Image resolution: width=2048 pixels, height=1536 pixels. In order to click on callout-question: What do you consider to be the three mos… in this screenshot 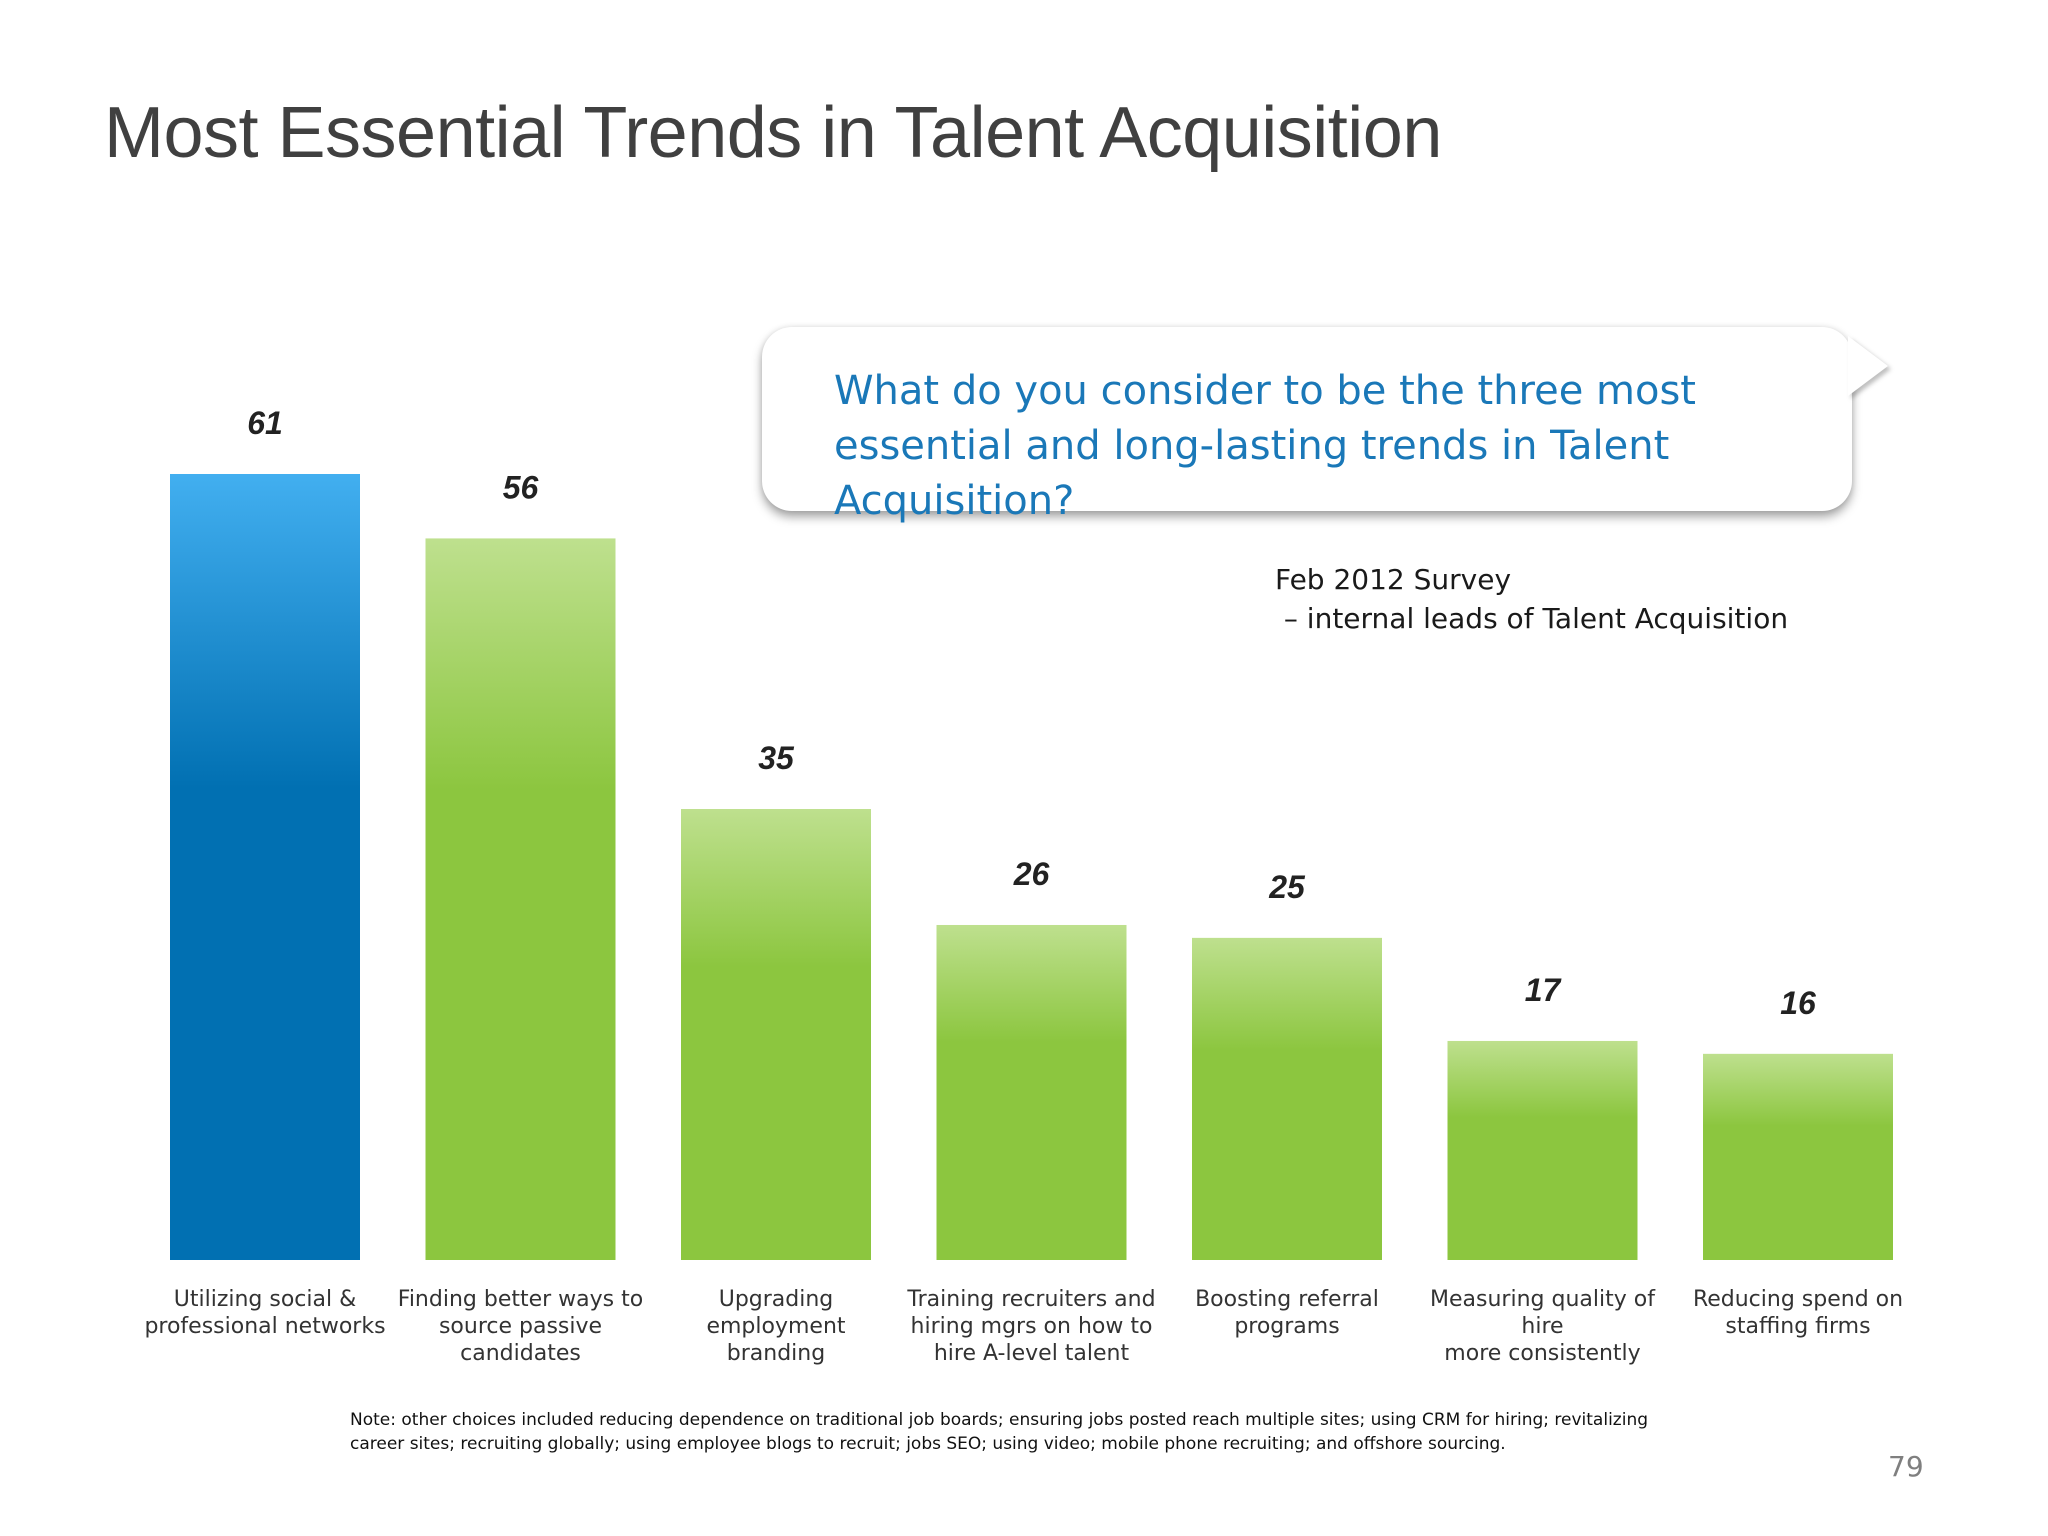, I will do `click(1265, 446)`.